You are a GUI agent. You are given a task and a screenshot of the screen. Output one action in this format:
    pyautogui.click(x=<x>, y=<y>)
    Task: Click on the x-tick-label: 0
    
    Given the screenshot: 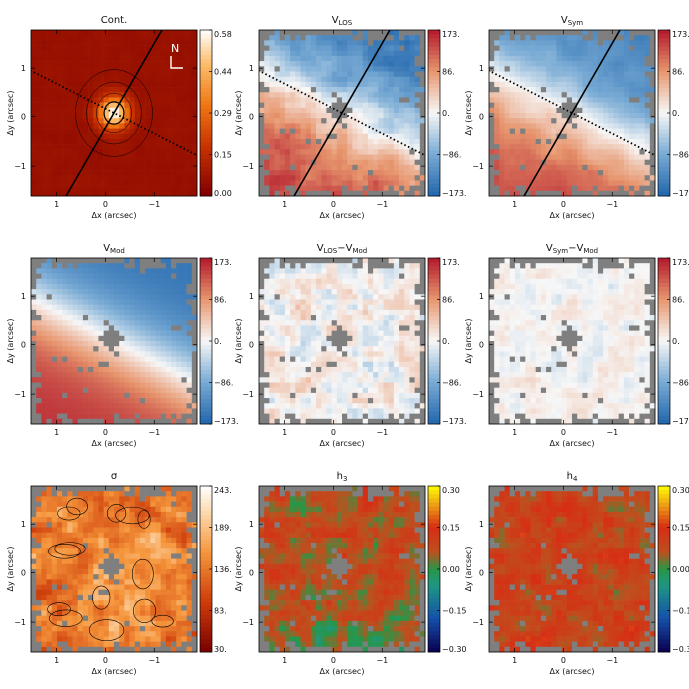 What is the action you would take?
    pyautogui.click(x=563, y=204)
    